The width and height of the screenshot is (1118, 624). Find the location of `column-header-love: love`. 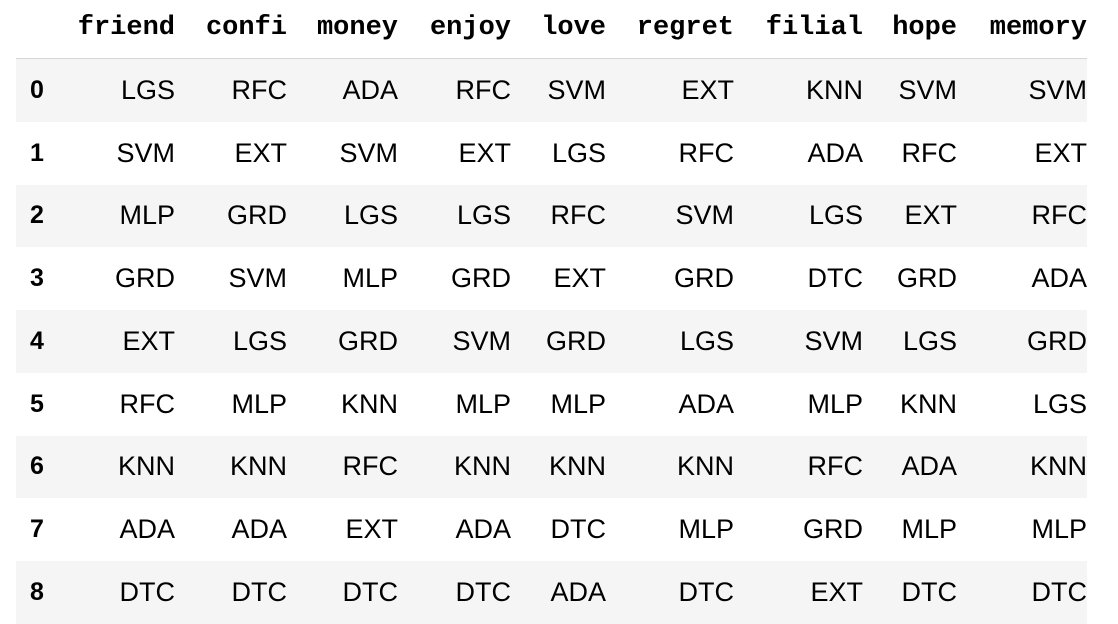

column-header-love: love is located at coordinates (558, 29).